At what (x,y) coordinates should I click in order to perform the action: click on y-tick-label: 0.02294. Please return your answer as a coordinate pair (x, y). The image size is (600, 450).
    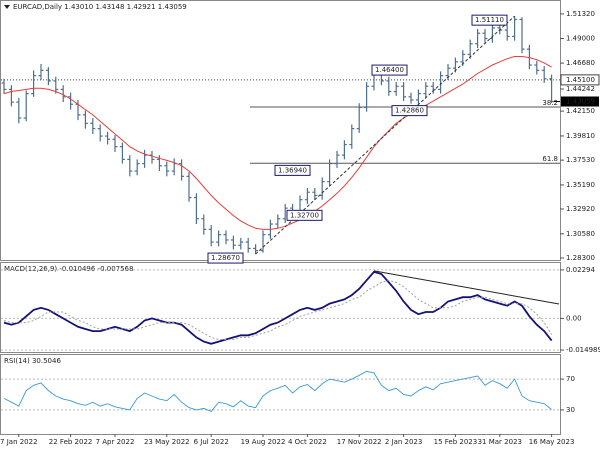
    Looking at the image, I should click on (580, 270).